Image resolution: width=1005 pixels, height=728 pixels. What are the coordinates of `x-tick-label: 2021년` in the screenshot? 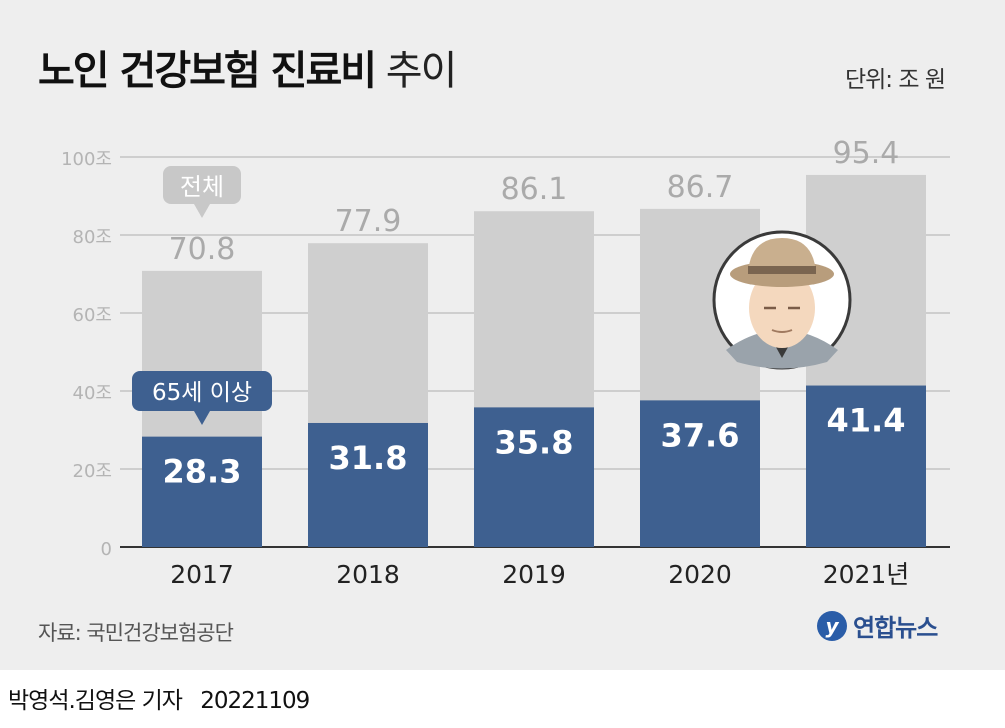 It's located at (866, 574).